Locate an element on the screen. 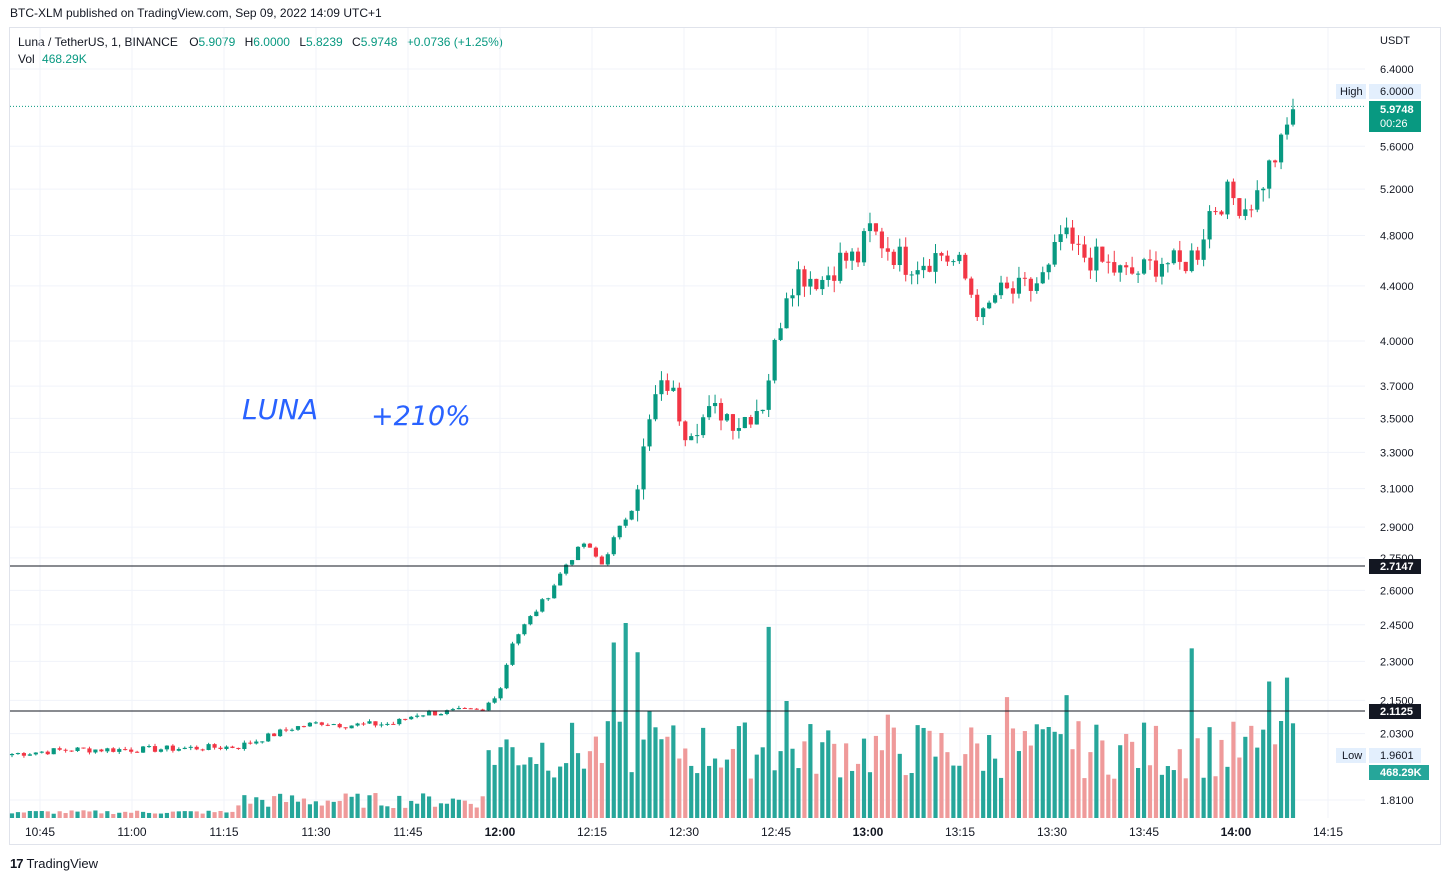 Image resolution: width=1450 pixels, height=882 pixels. high-value-badge is located at coordinates (1395, 91).